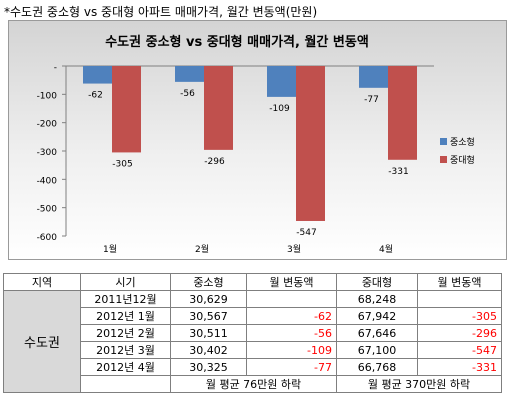 Image resolution: width=518 pixels, height=407 pixels. I want to click on data-label-small: -77, so click(371, 100).